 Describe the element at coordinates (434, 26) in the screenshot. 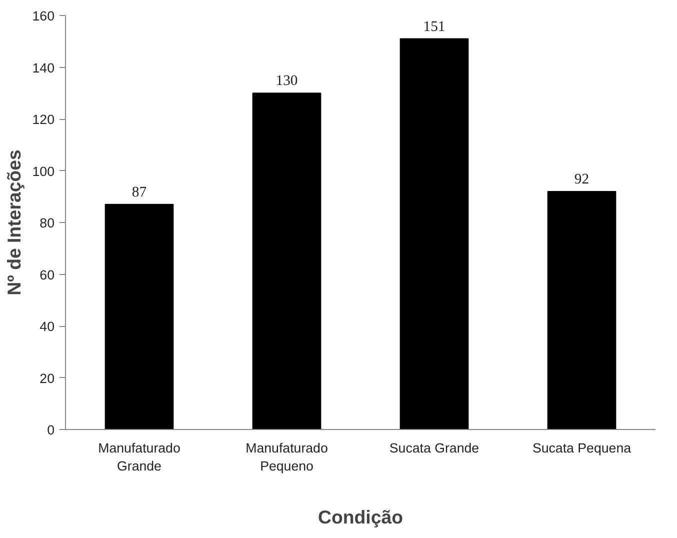

I see `data-label: 151` at that location.